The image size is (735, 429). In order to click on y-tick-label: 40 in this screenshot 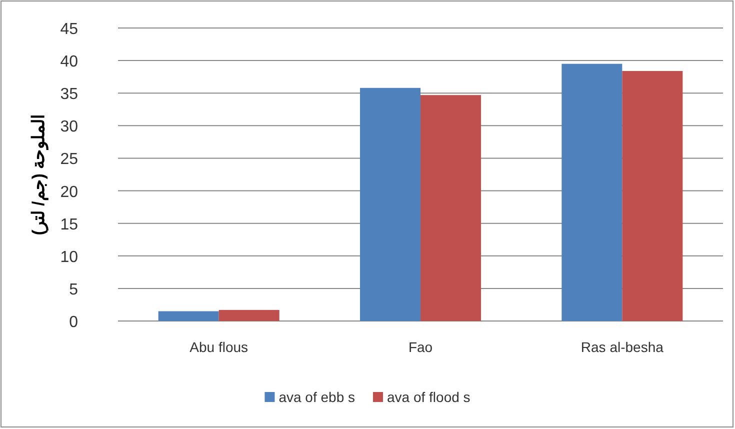, I will do `click(69, 62)`.